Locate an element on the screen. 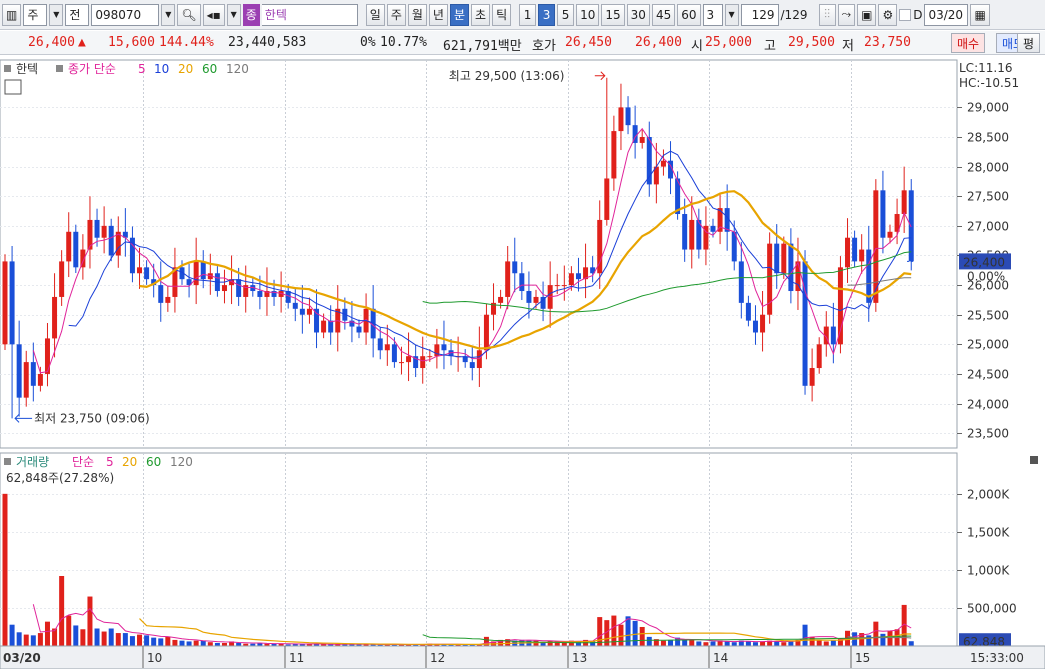 The width and height of the screenshot is (1045, 669). search-icon: 🔍︎ is located at coordinates (189, 14).